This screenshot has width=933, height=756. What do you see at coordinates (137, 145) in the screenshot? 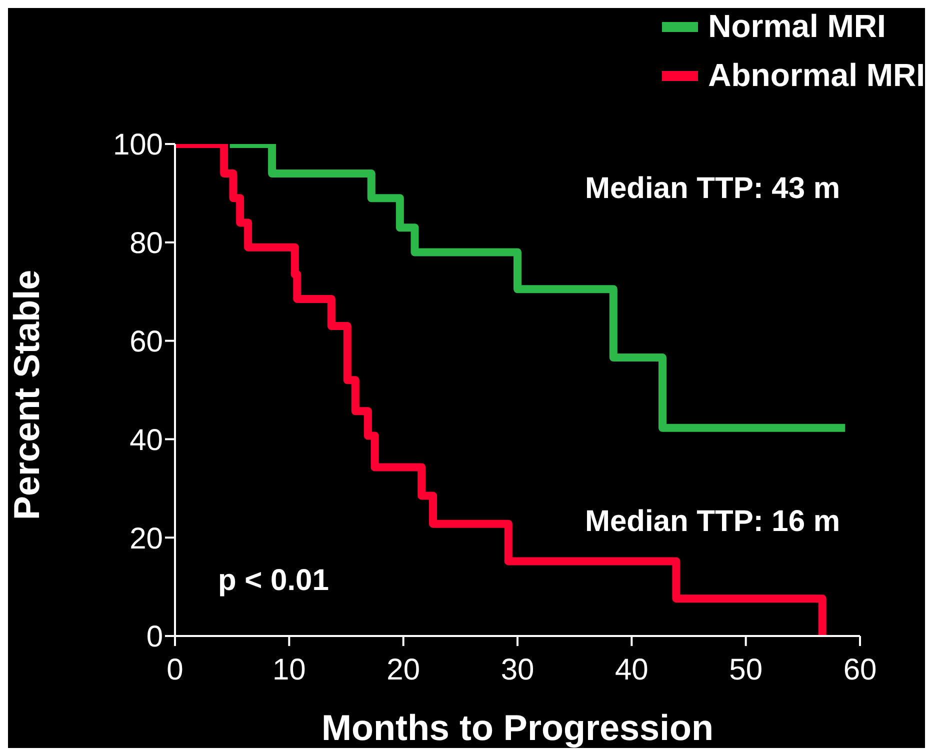
I see `y-tick-label: 100` at bounding box center [137, 145].